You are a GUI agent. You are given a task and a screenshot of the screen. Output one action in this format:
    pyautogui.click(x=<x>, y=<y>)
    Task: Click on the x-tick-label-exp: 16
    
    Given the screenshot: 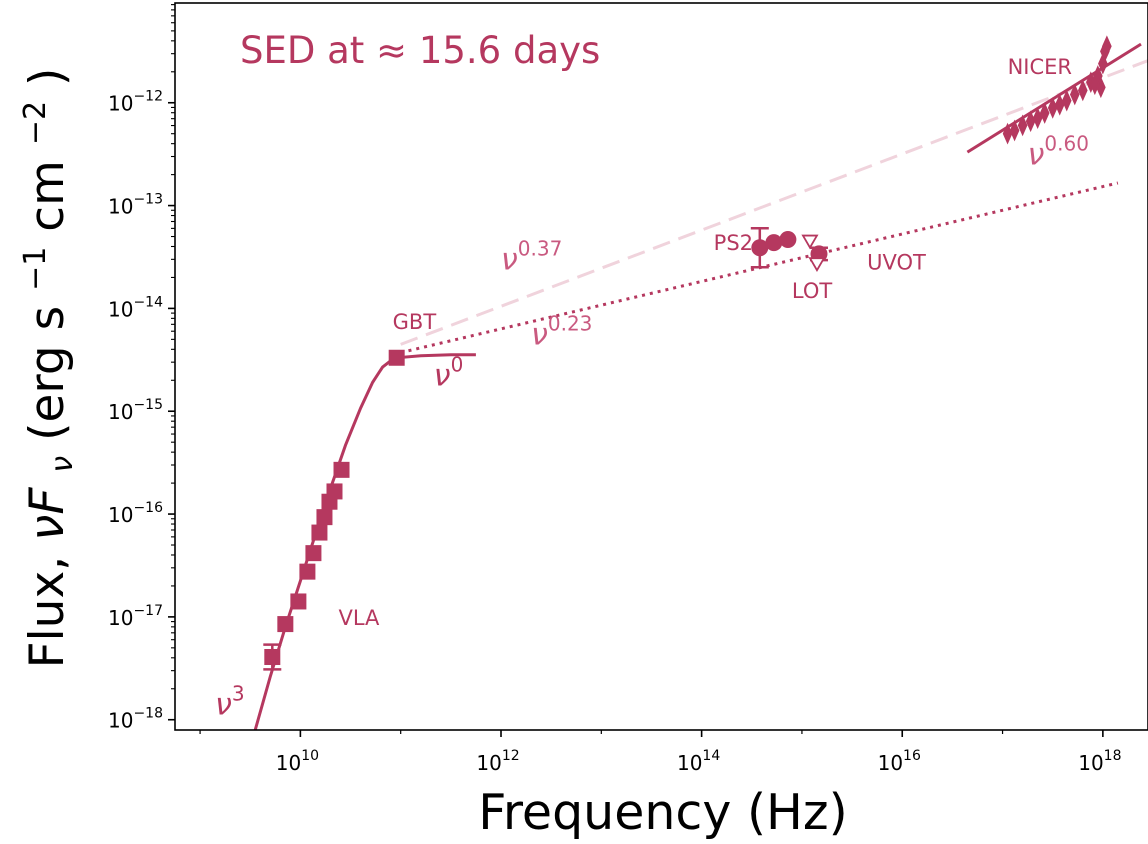 What is the action you would take?
    pyautogui.click(x=912, y=756)
    